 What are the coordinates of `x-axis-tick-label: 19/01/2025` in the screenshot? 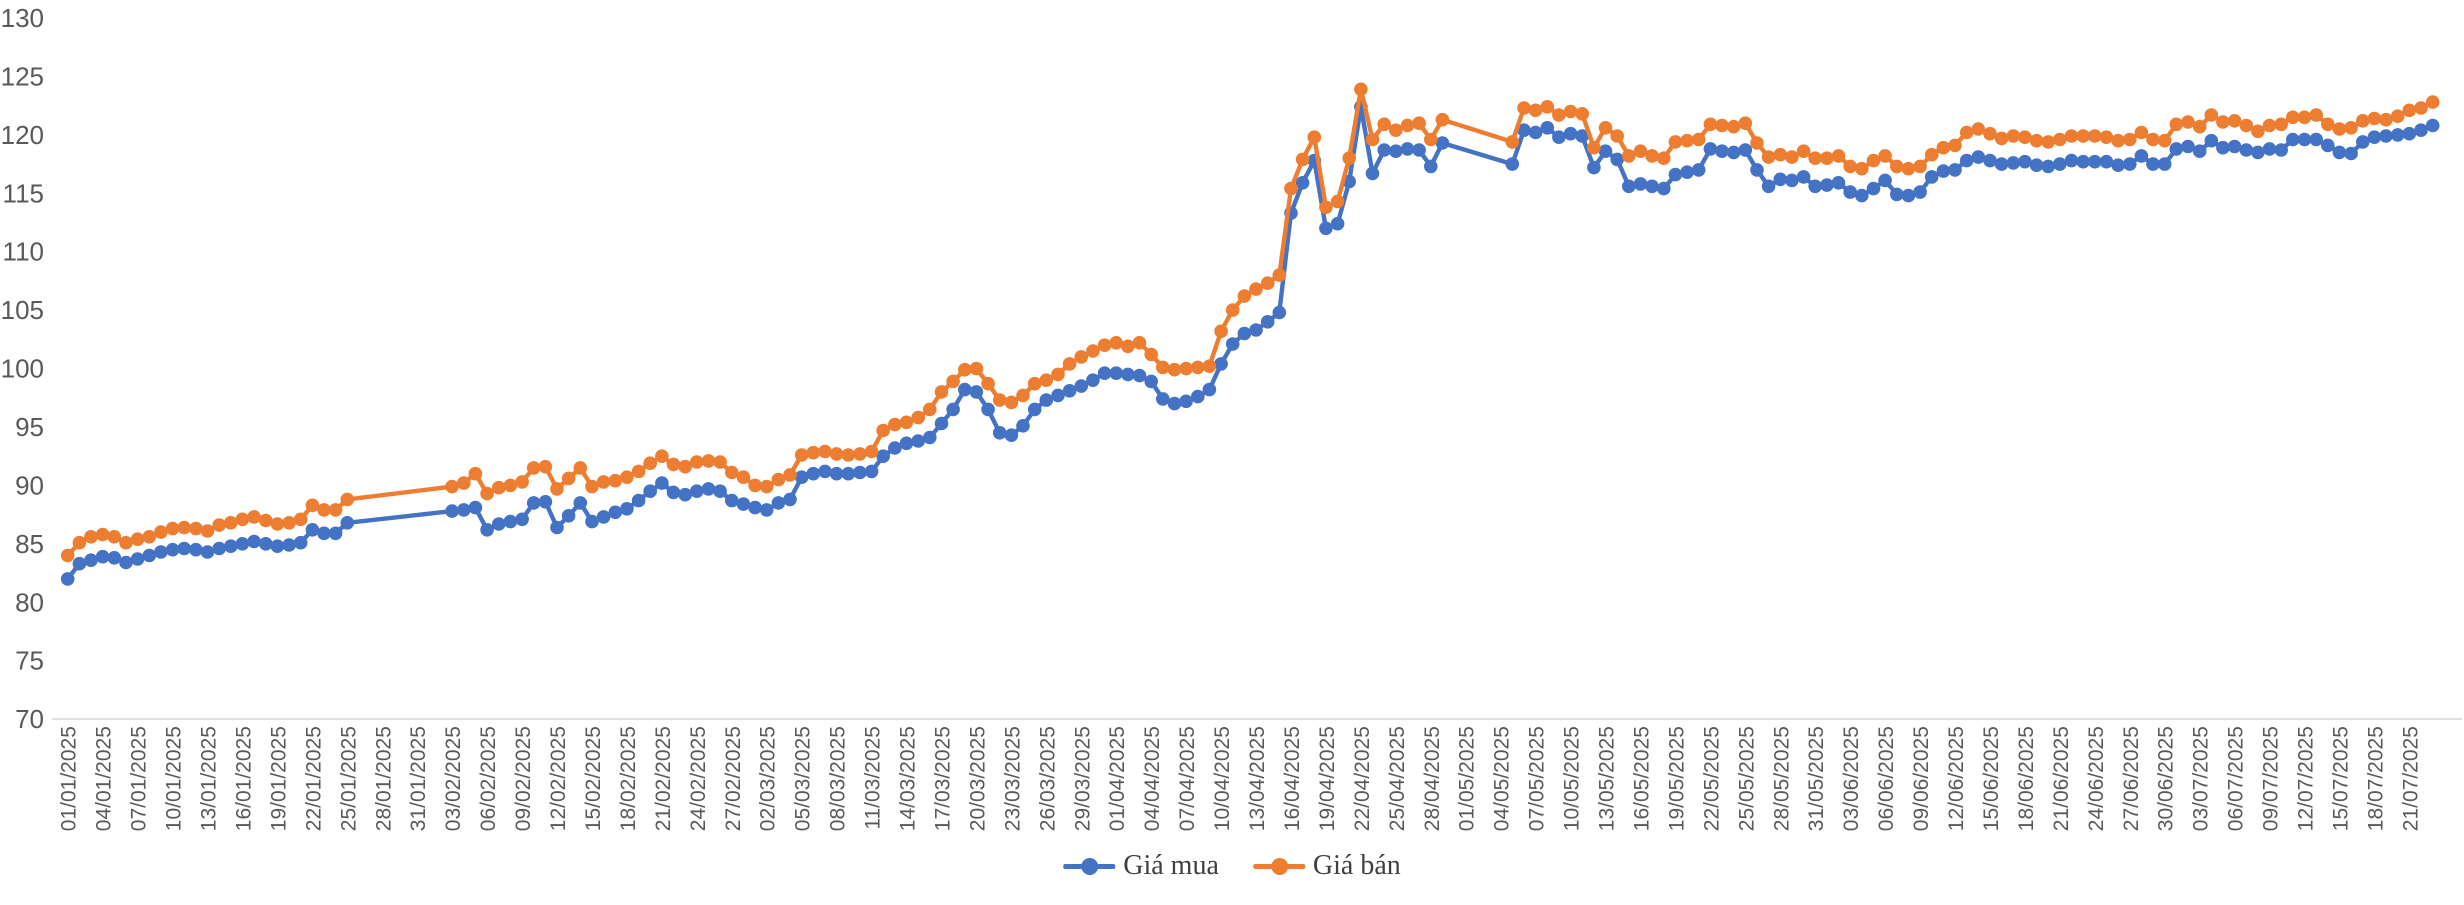 It's located at (278, 778).